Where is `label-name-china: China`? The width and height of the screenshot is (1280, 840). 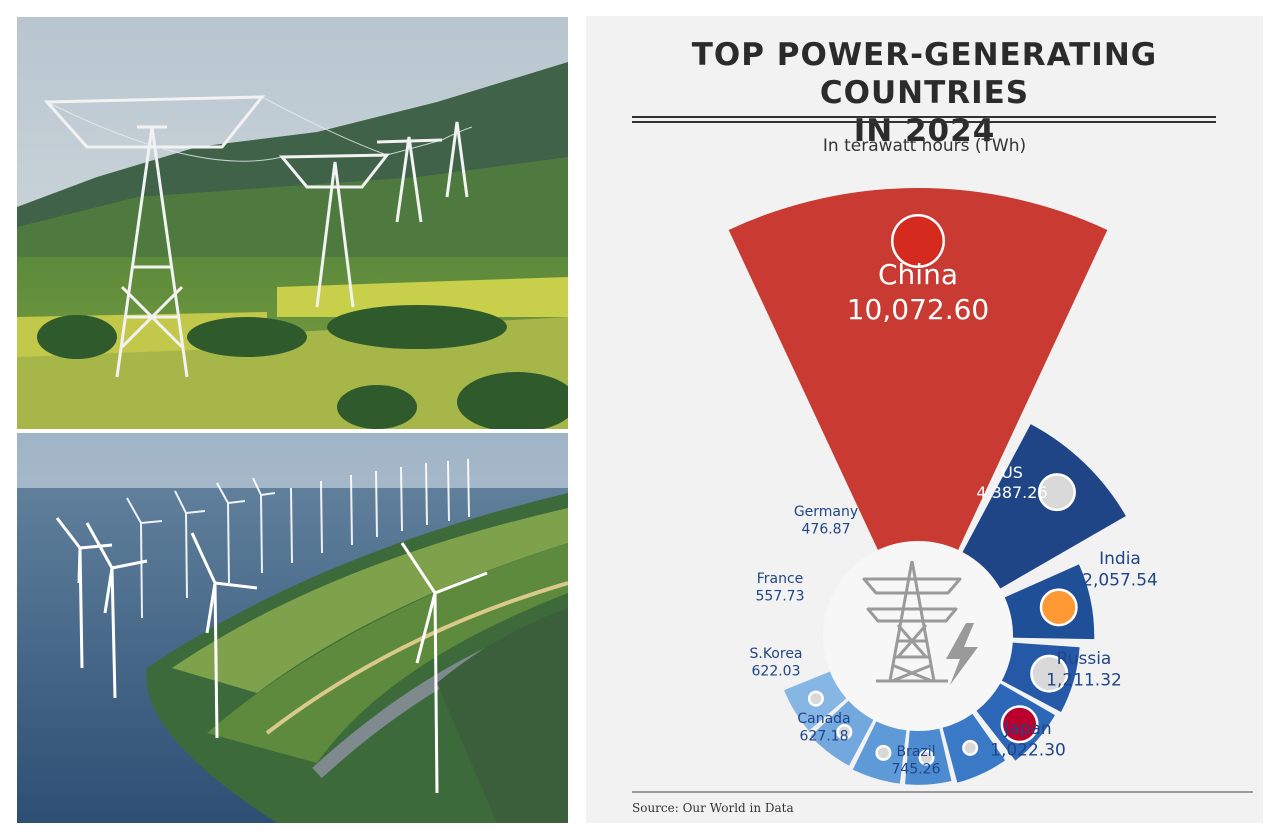
label-name-china: China is located at coordinates (918, 274).